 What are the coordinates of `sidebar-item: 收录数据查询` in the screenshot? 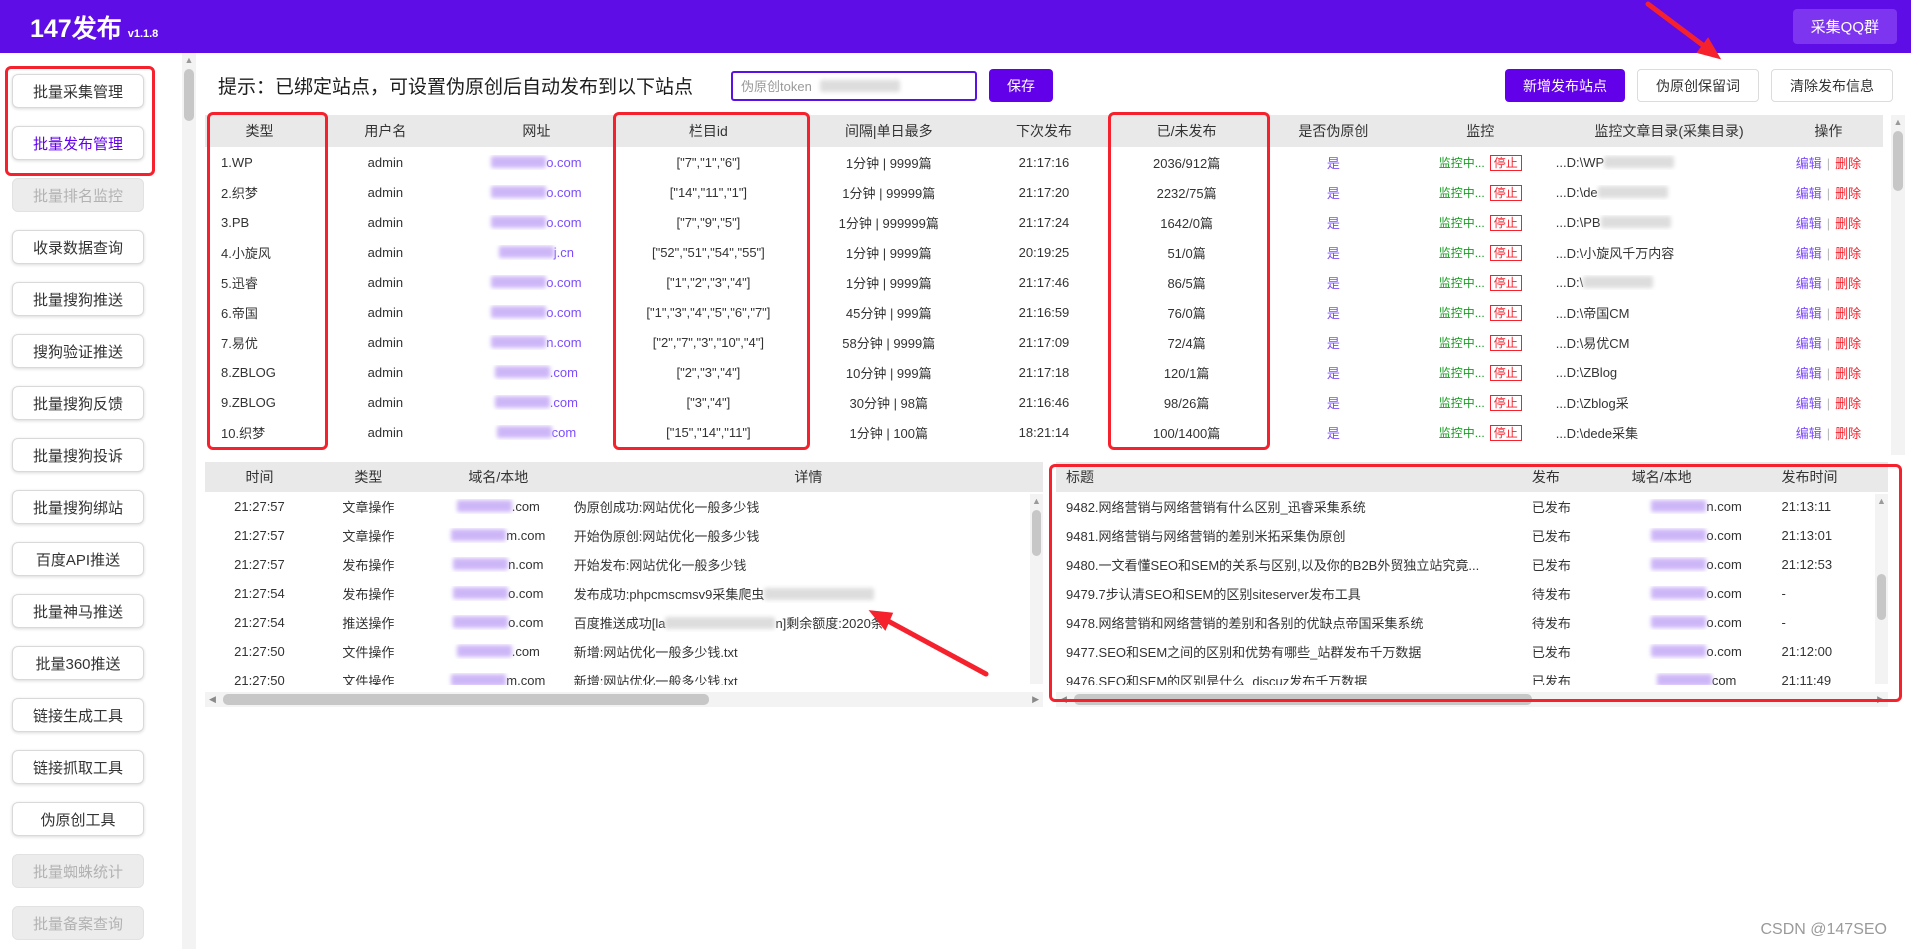 It's located at (78, 247).